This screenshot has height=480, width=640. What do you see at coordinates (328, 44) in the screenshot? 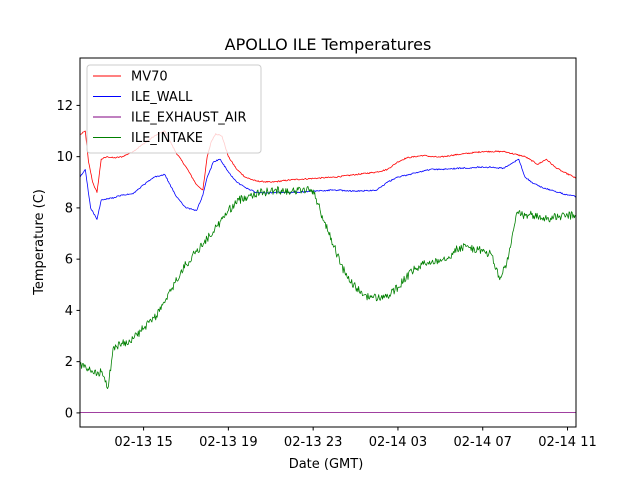
I see `chart-title: APOLLO ILE Temperatures` at bounding box center [328, 44].